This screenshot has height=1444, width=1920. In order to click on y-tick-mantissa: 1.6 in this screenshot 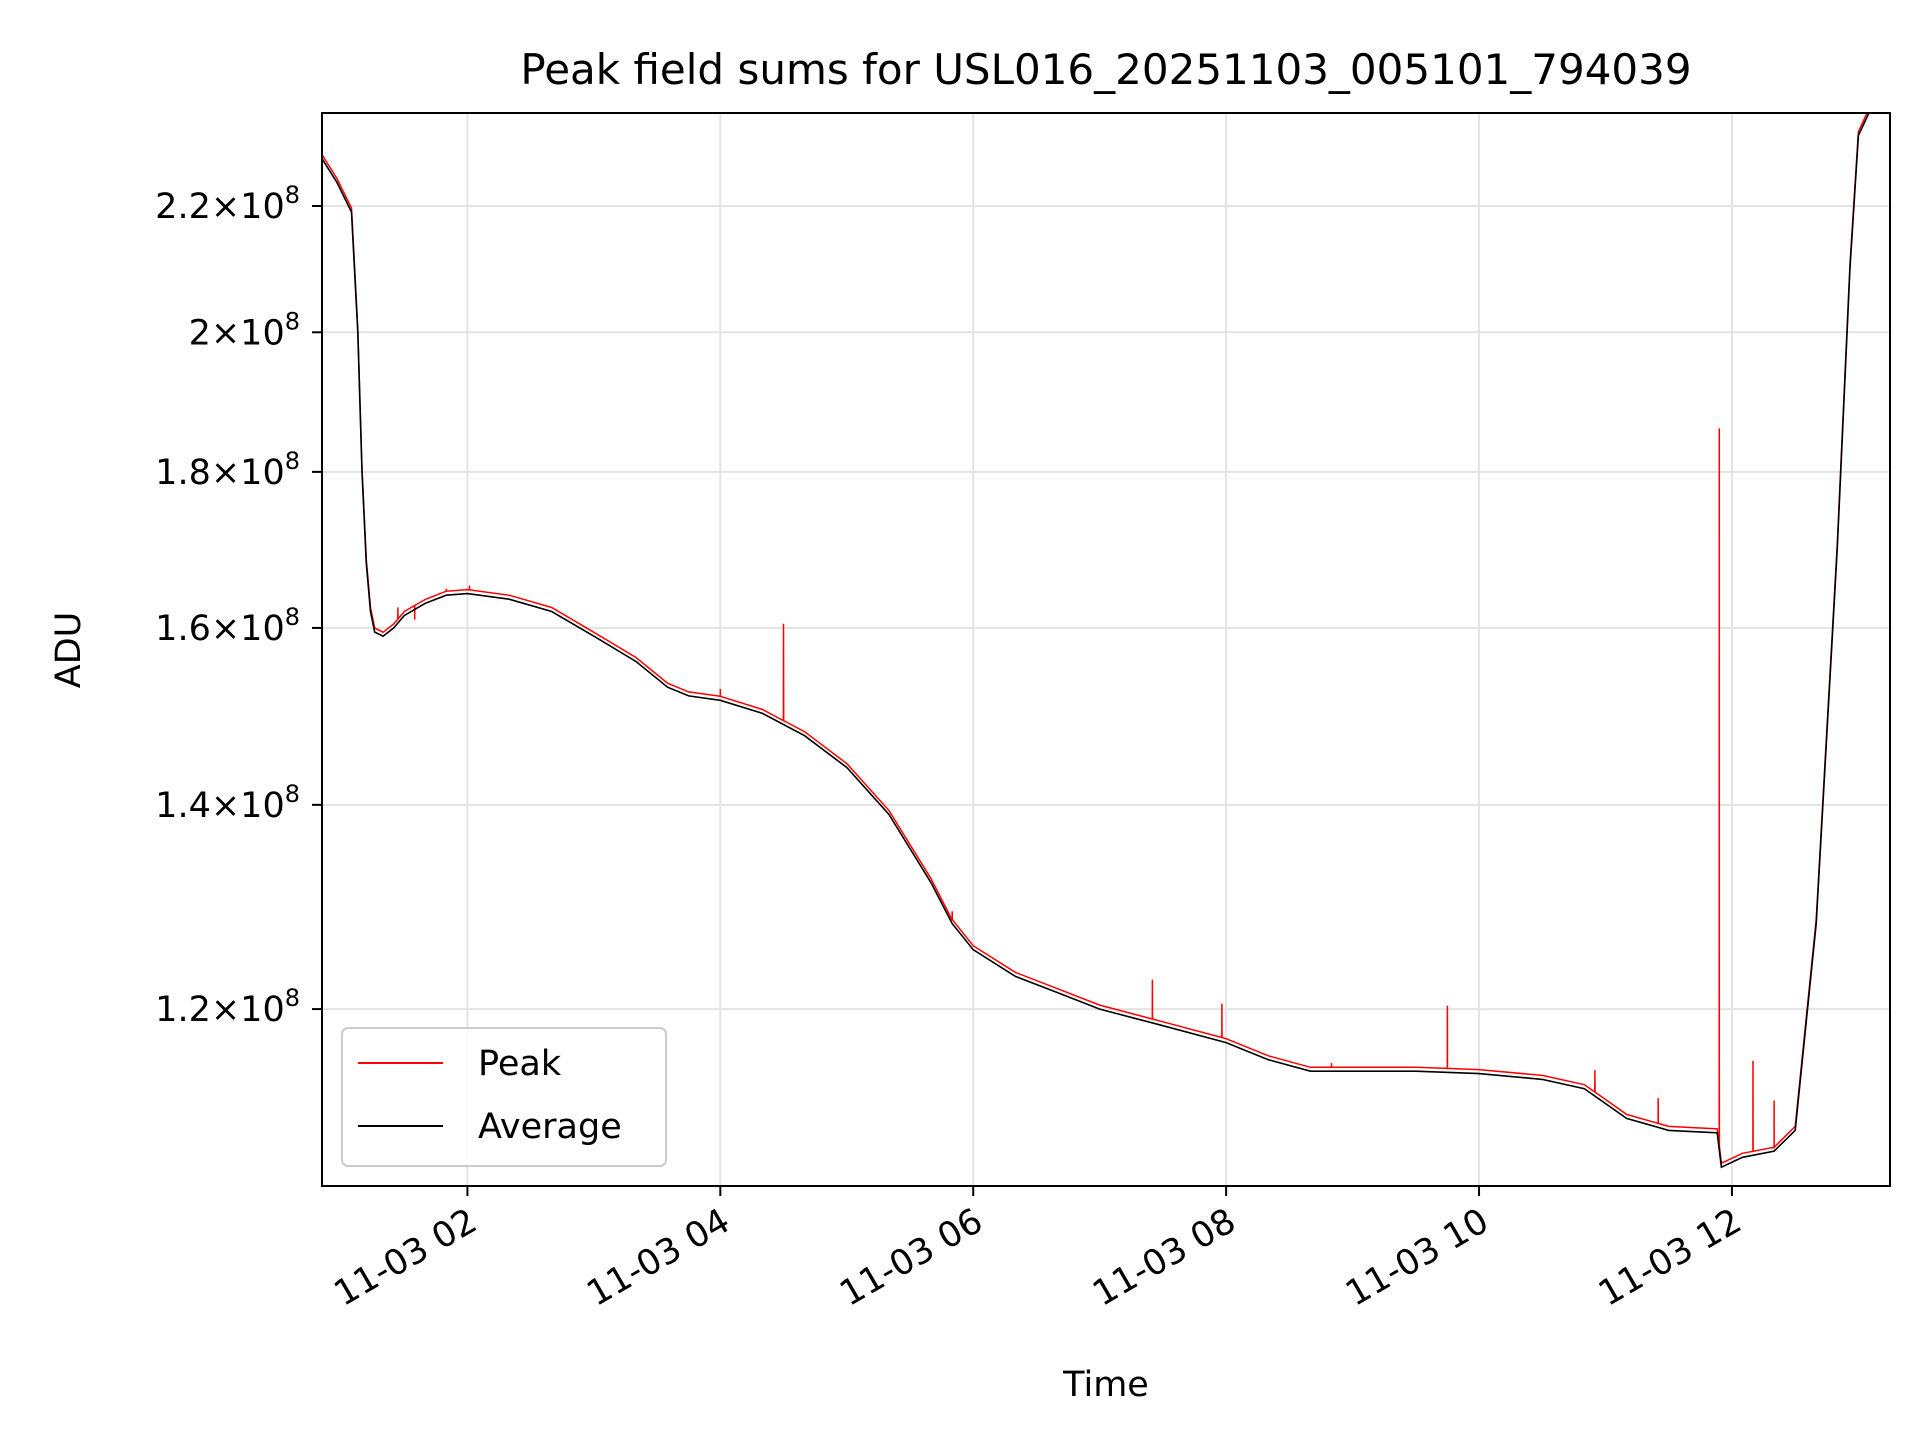, I will do `click(183, 629)`.